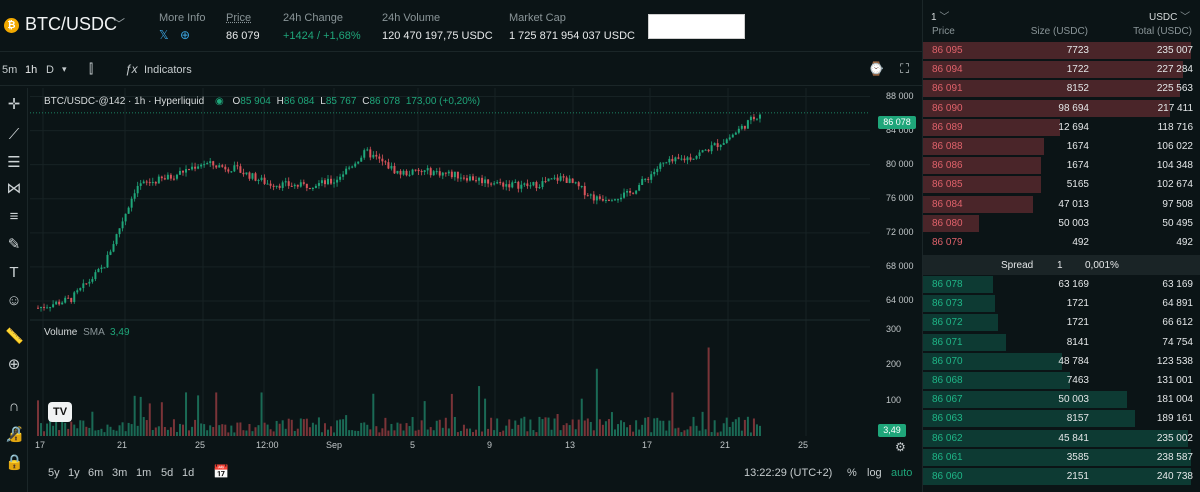 This screenshot has width=1200, height=492. What do you see at coordinates (188, 473) in the screenshot?
I see `range-1d: 1d` at bounding box center [188, 473].